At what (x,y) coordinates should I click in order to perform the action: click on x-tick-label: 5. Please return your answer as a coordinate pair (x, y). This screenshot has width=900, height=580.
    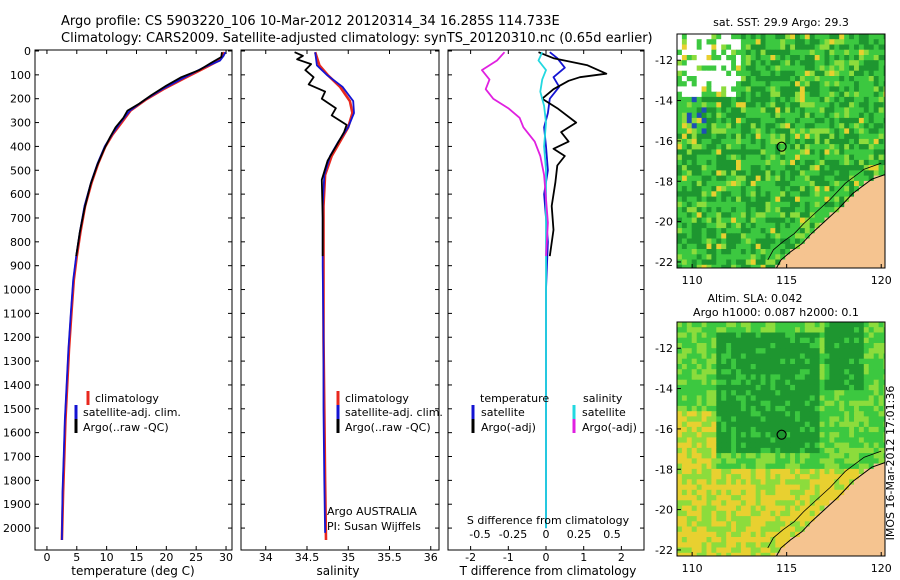
    Looking at the image, I should click on (76, 557).